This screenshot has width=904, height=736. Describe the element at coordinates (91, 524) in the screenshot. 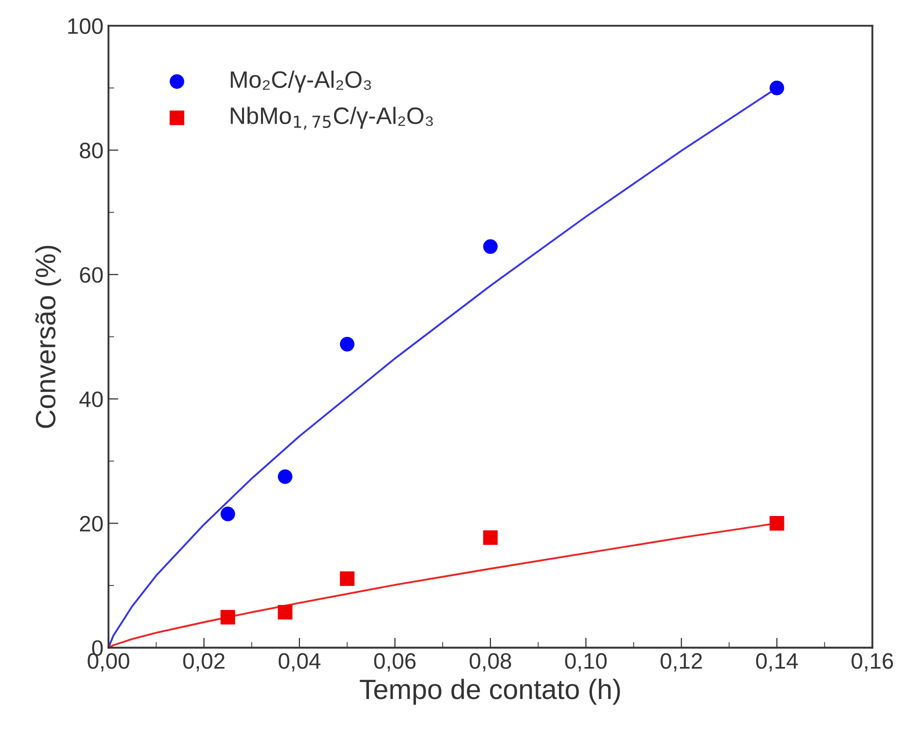

I see `y-tick-label: 20` at that location.